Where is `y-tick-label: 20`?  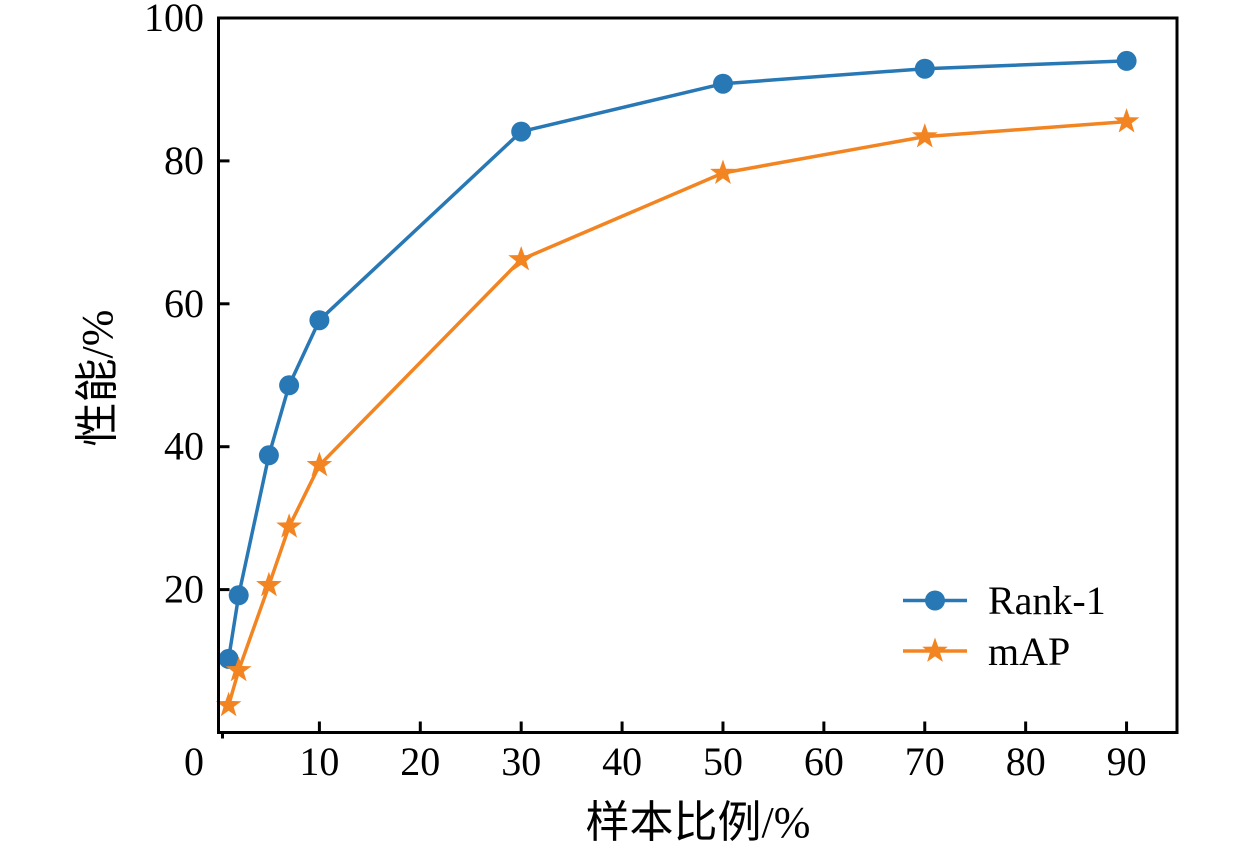 y-tick-label: 20 is located at coordinates (184, 589).